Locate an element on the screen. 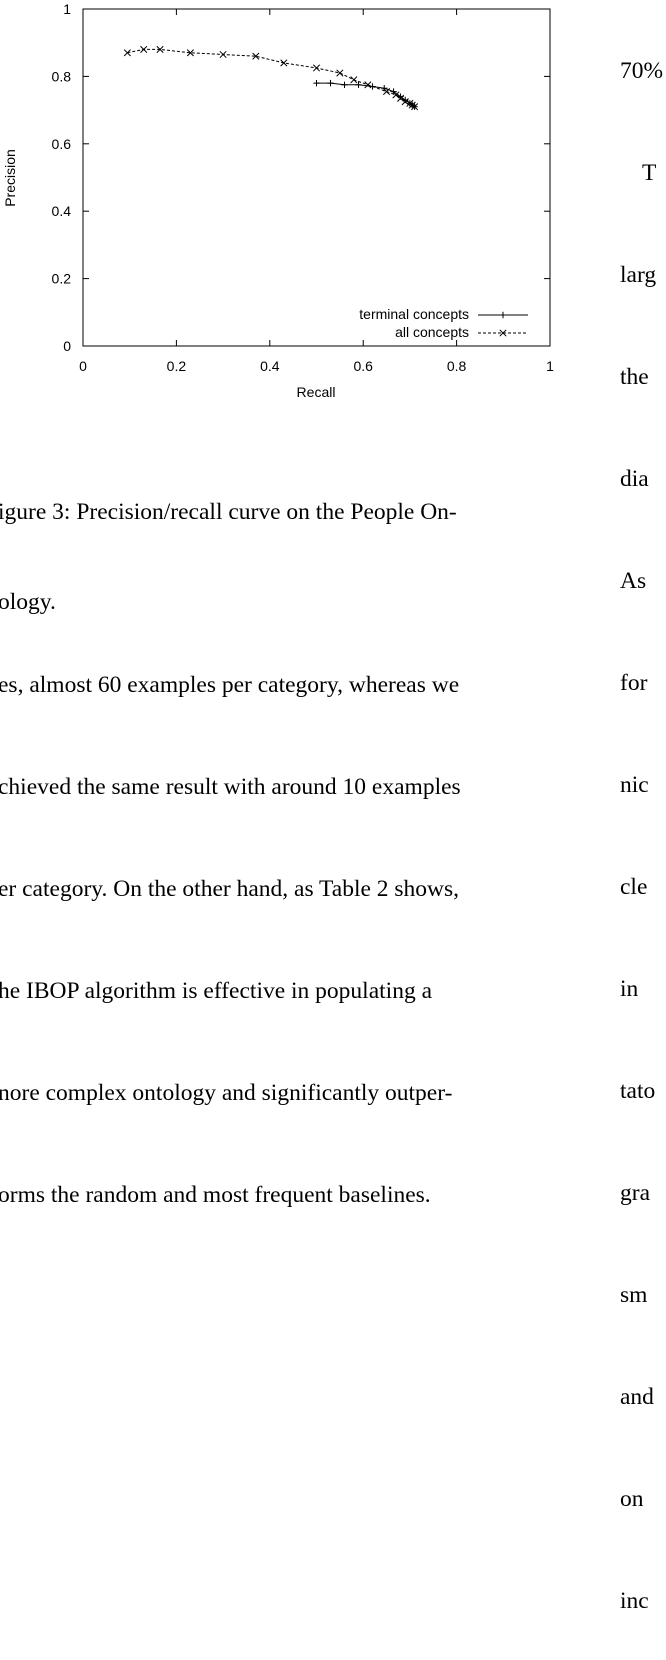  right-line: As is located at coordinates (633, 581).